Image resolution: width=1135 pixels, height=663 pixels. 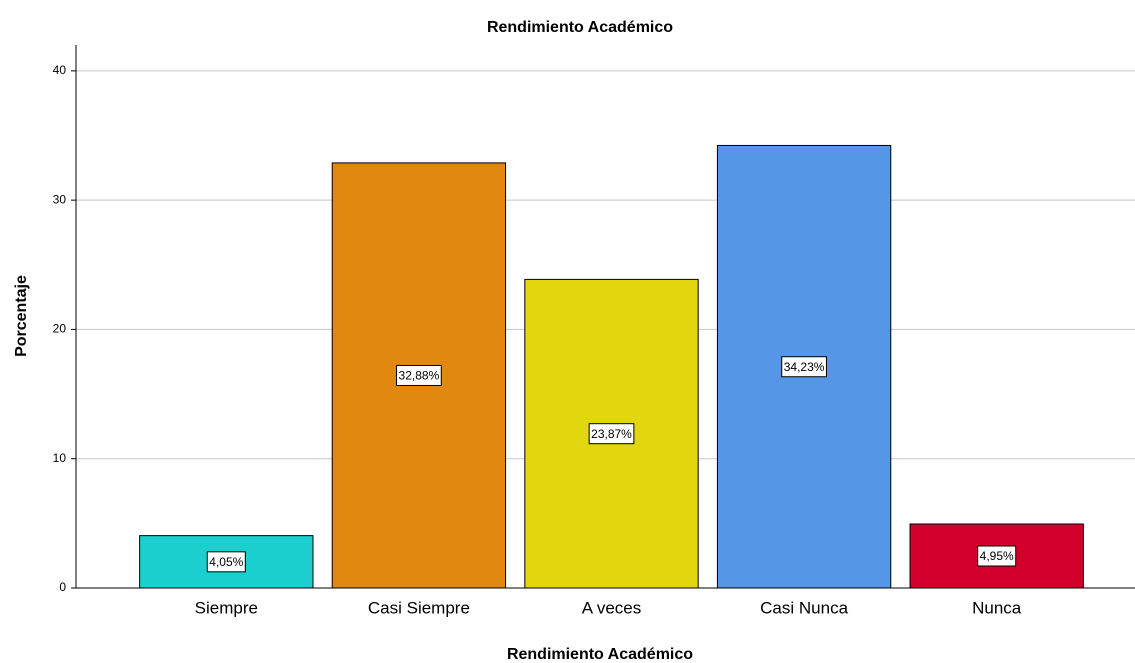 I want to click on y-tick-label: 40, so click(x=60, y=70).